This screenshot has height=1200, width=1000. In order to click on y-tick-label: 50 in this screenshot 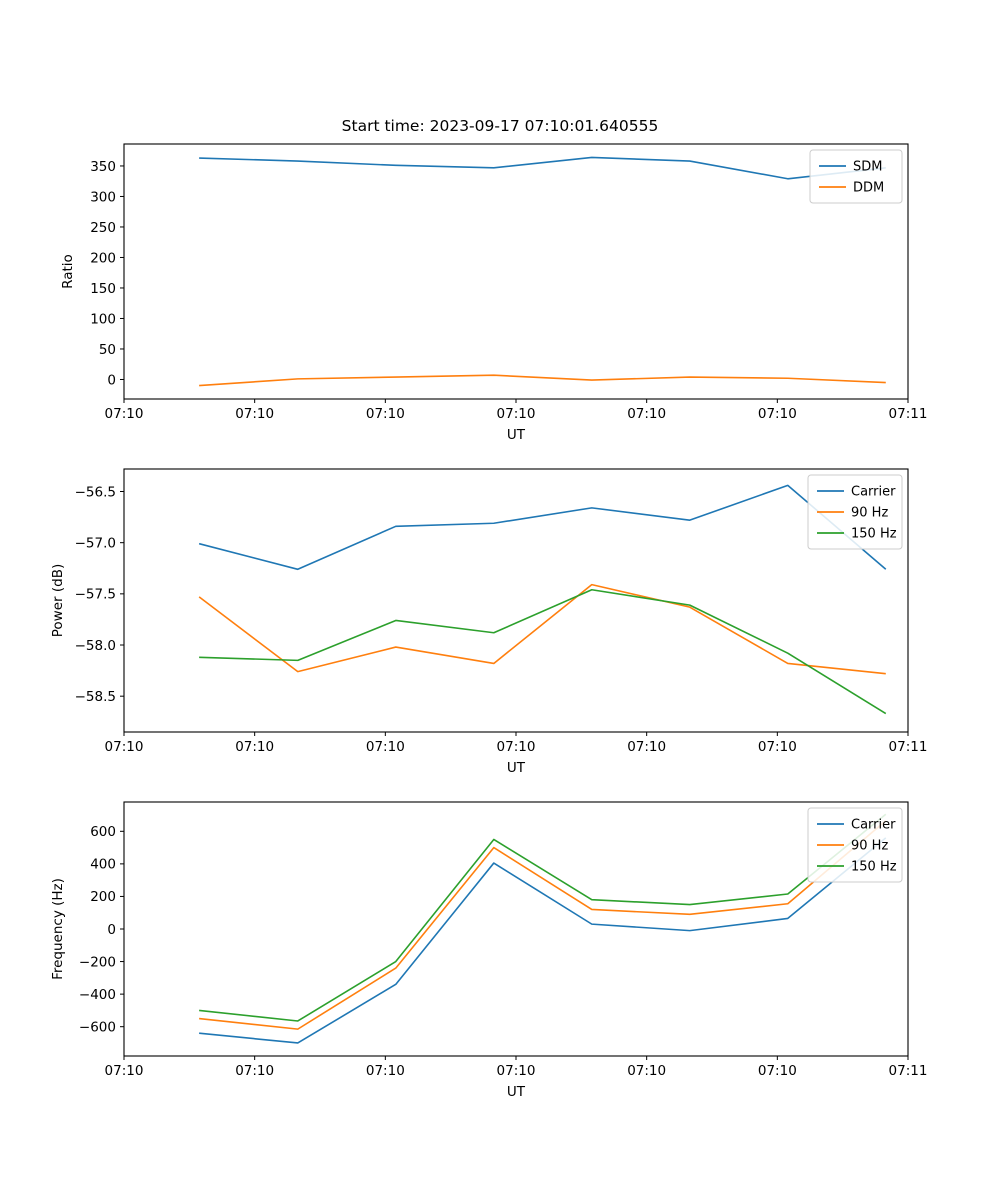, I will do `click(107, 350)`.